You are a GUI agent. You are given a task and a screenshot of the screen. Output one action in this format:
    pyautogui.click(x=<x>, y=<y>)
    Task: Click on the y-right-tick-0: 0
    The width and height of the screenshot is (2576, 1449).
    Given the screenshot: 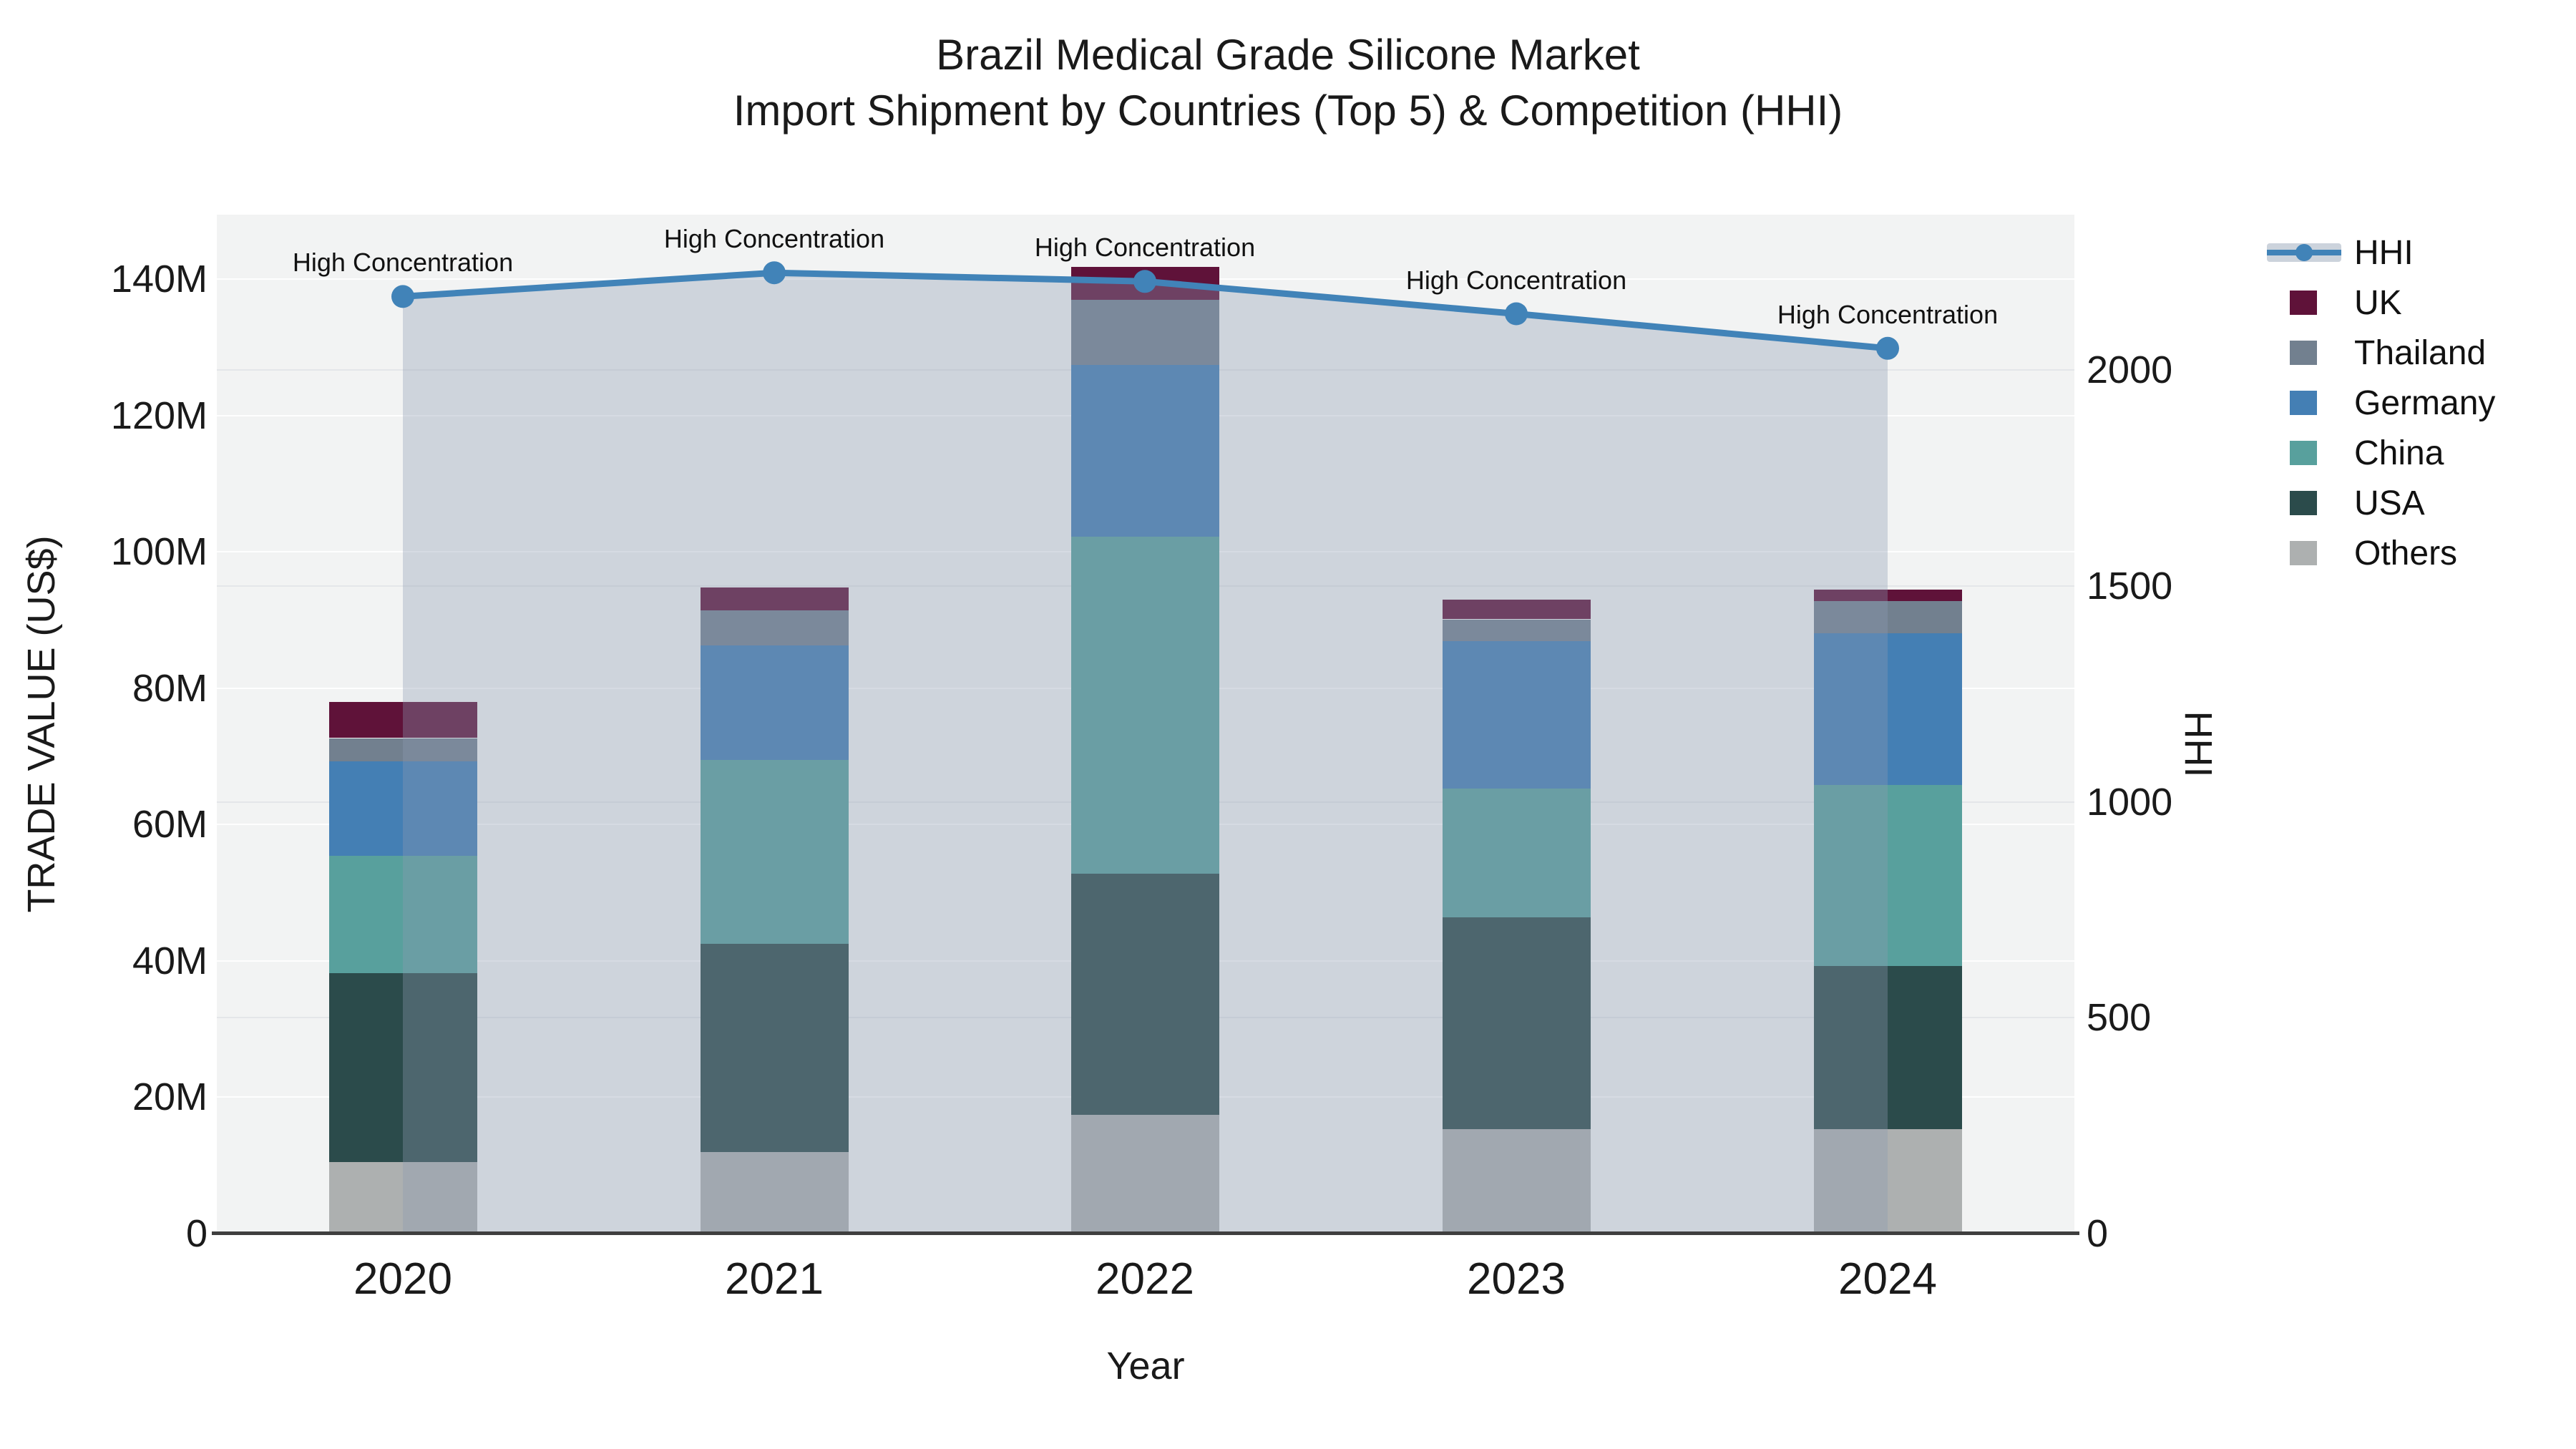 What is the action you would take?
    pyautogui.click(x=2098, y=1233)
    